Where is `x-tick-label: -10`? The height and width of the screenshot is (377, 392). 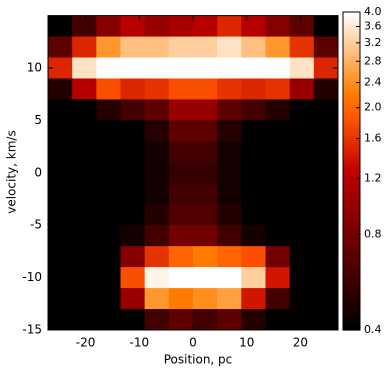
x-tick-label: -10 is located at coordinates (139, 343).